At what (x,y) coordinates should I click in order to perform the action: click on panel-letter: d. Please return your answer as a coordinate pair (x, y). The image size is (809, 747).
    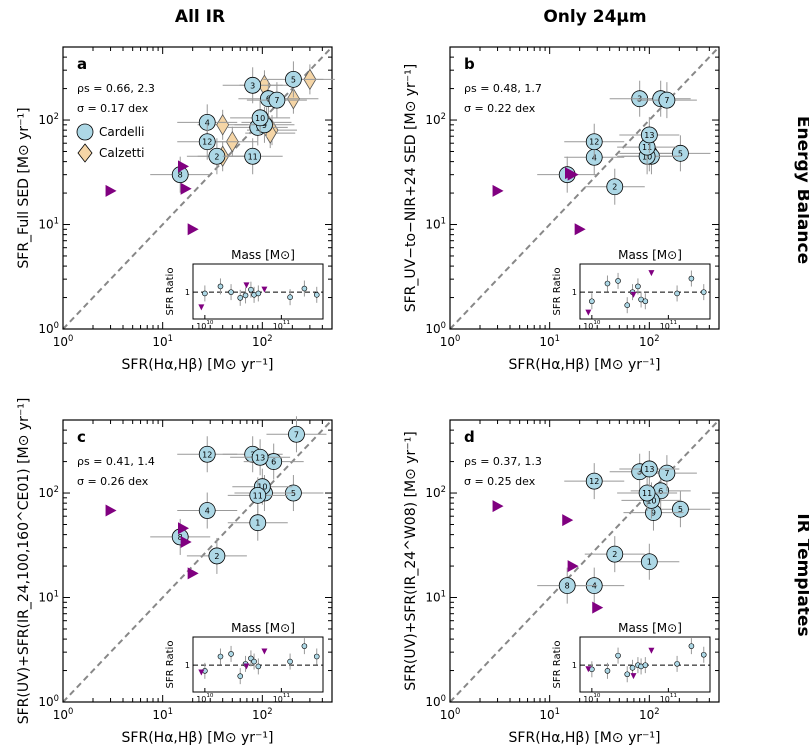
    Looking at the image, I should click on (469, 437).